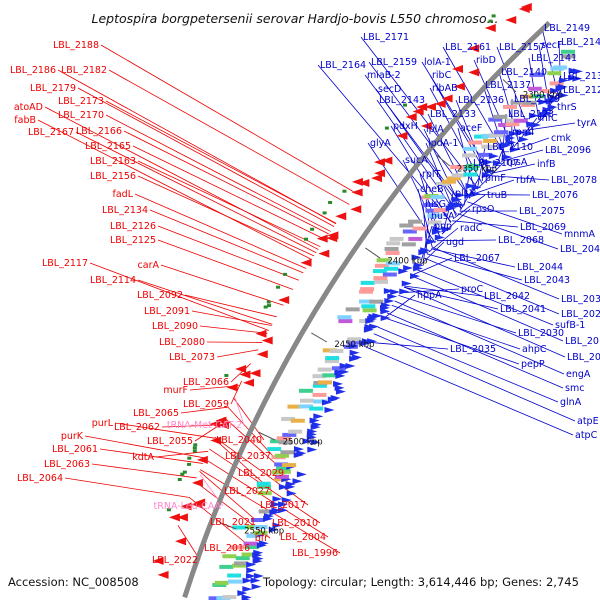 The image size is (600, 600). Describe the element at coordinates (574, 180) in the screenshot. I see `gene-label-right: LBL_2078` at that location.